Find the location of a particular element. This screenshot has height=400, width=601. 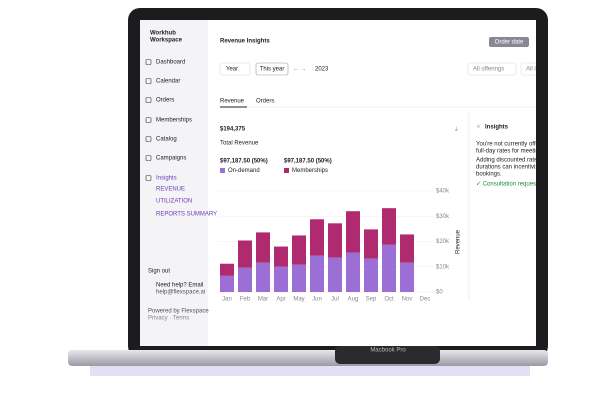

y-axis-title: Revenue is located at coordinates (459, 241).